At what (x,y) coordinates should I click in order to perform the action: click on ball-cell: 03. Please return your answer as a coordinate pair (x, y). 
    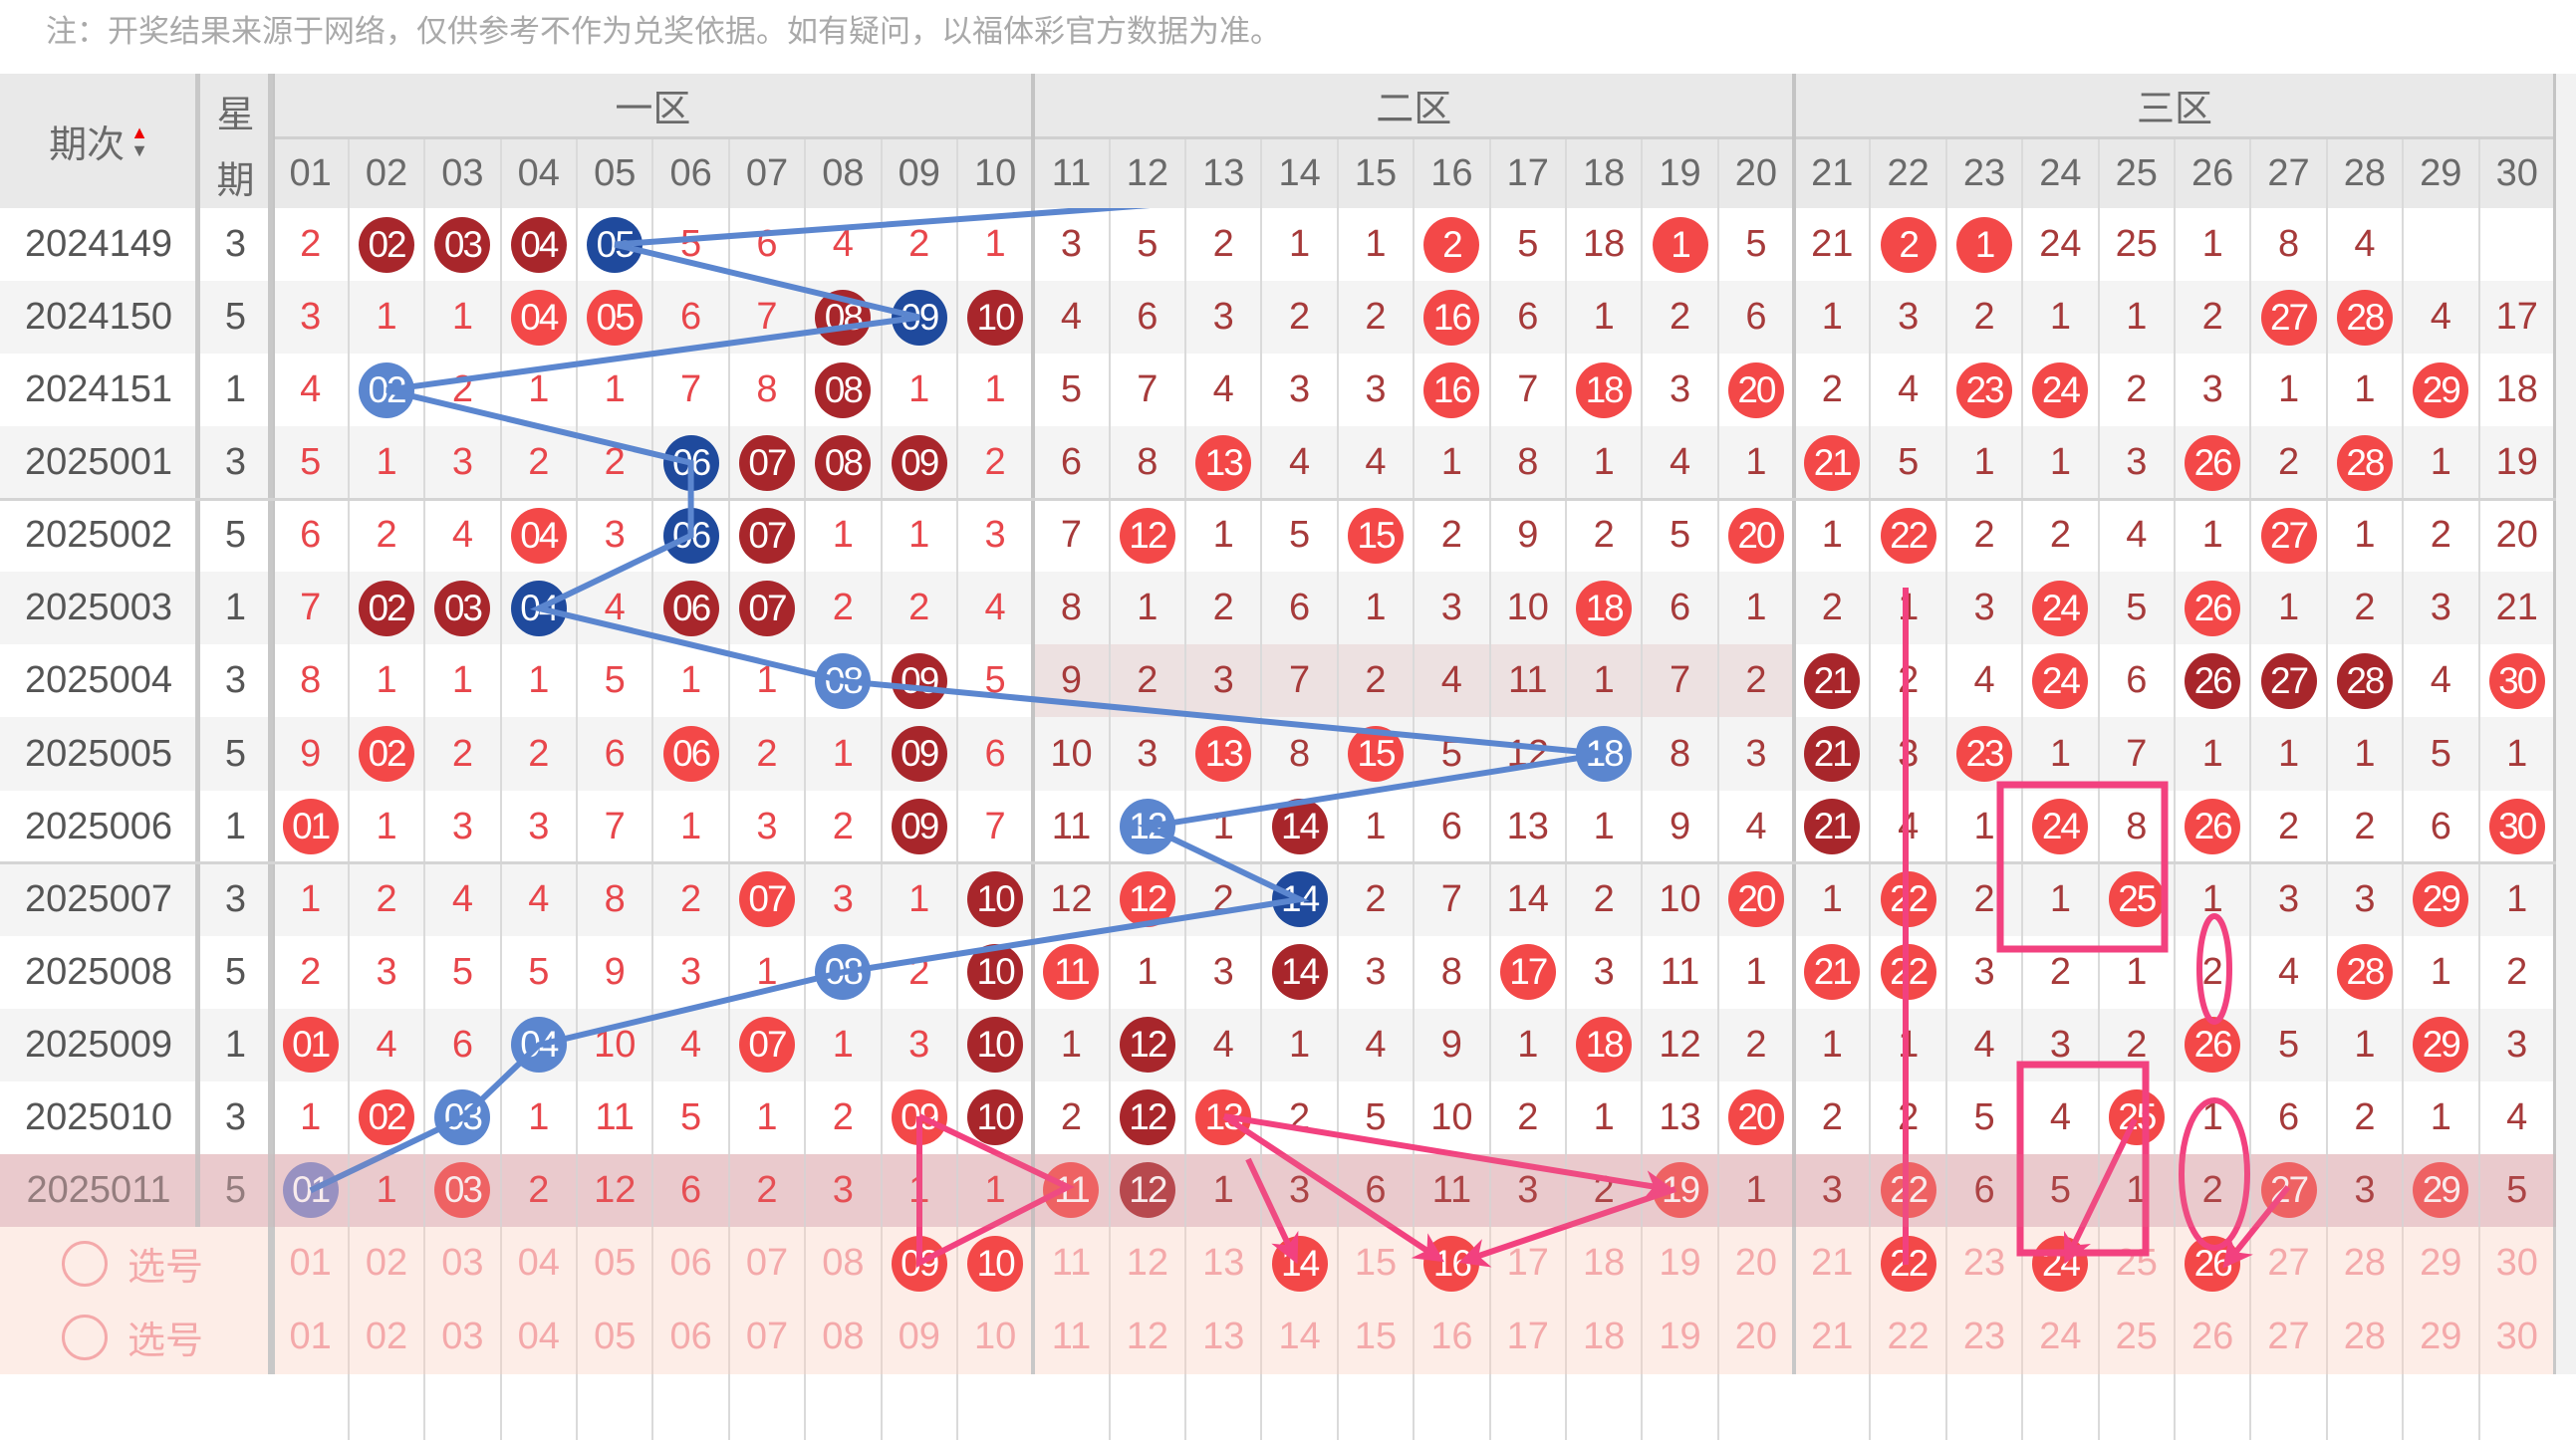
    Looking at the image, I should click on (462, 1190).